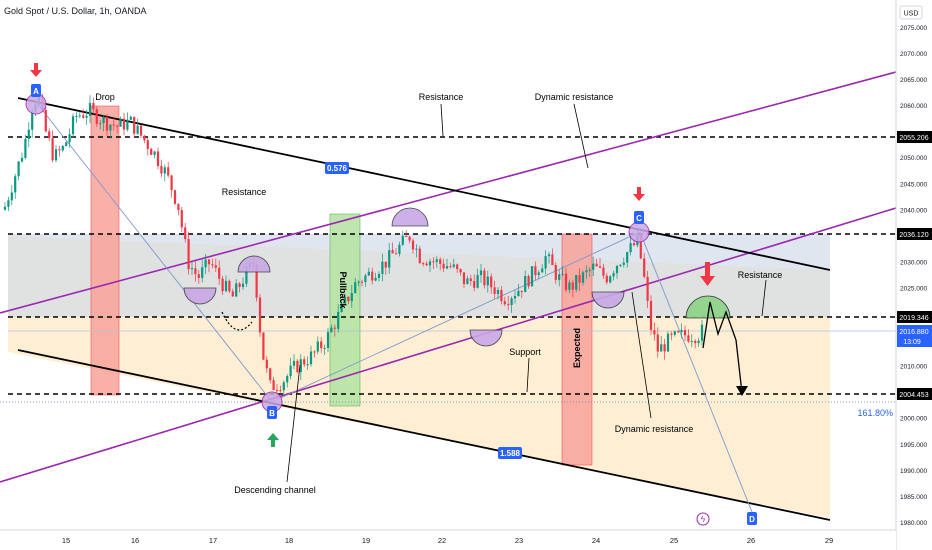  What do you see at coordinates (914, 317) in the screenshot?
I see `level-tag-2019` at bounding box center [914, 317].